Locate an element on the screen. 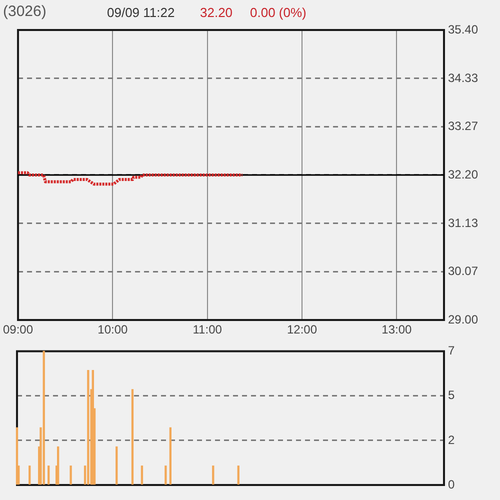 This screenshot has height=500, width=500. x-tick-label: 12:00 is located at coordinates (302, 329).